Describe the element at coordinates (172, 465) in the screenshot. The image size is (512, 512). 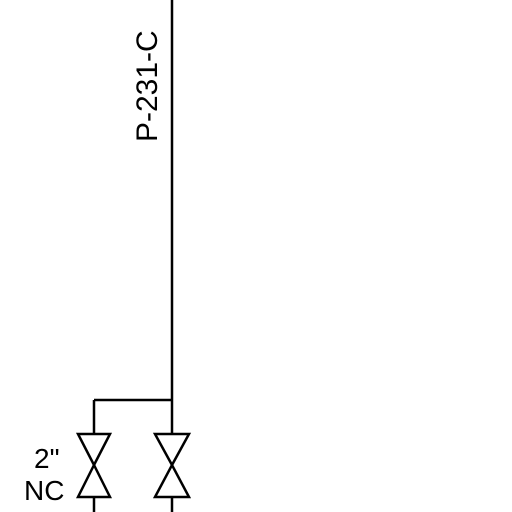
I see `gate-valve-right-icon` at that location.